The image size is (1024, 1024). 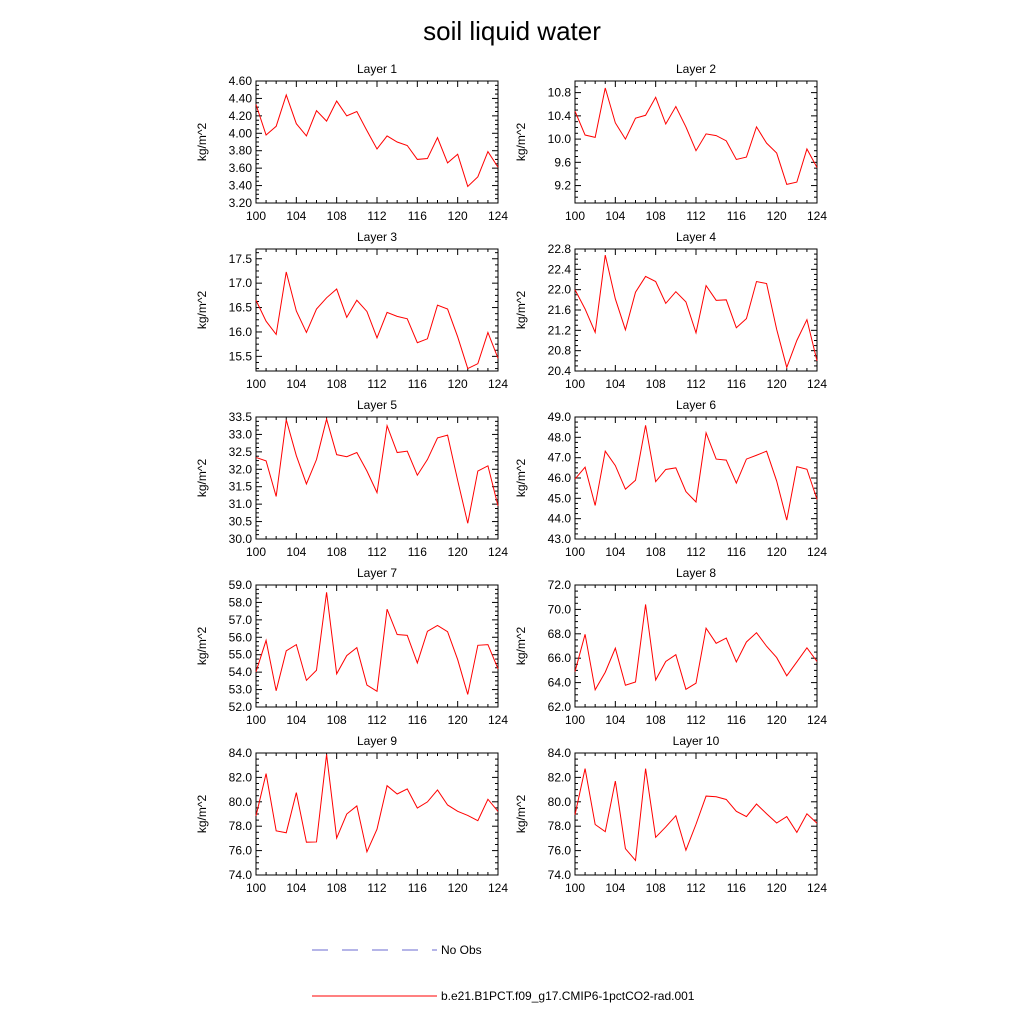 What do you see at coordinates (560, 519) in the screenshot?
I see `y-tick-label: 44.0` at bounding box center [560, 519].